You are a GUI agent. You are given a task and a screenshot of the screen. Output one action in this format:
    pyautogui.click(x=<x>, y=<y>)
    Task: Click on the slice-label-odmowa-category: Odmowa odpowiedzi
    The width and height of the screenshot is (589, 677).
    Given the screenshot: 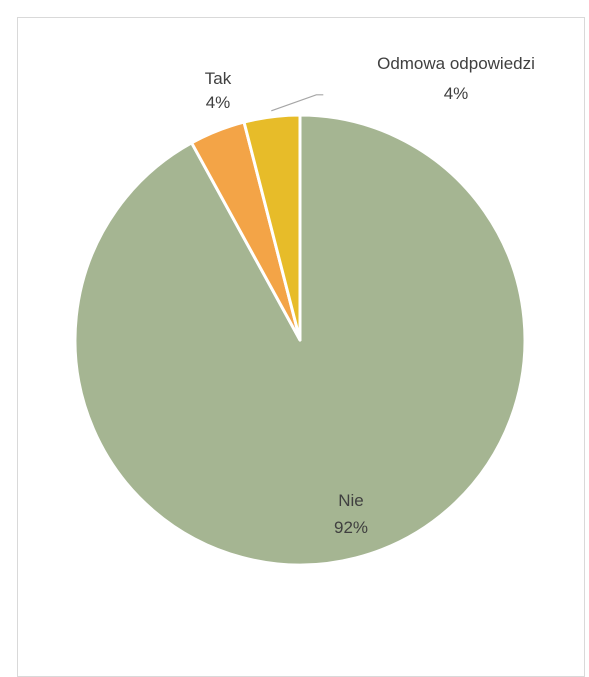 What is the action you would take?
    pyautogui.click(x=456, y=63)
    